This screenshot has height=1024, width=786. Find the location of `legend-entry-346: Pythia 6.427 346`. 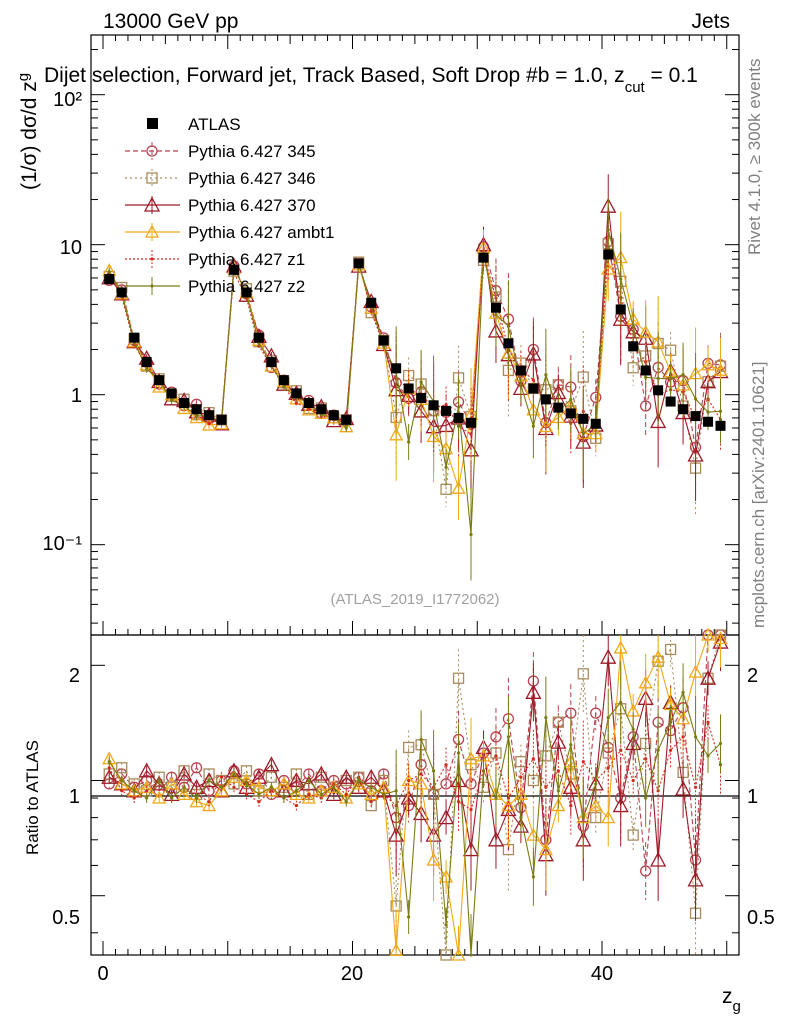

legend-entry-346: Pythia 6.427 346 is located at coordinates (252, 178).